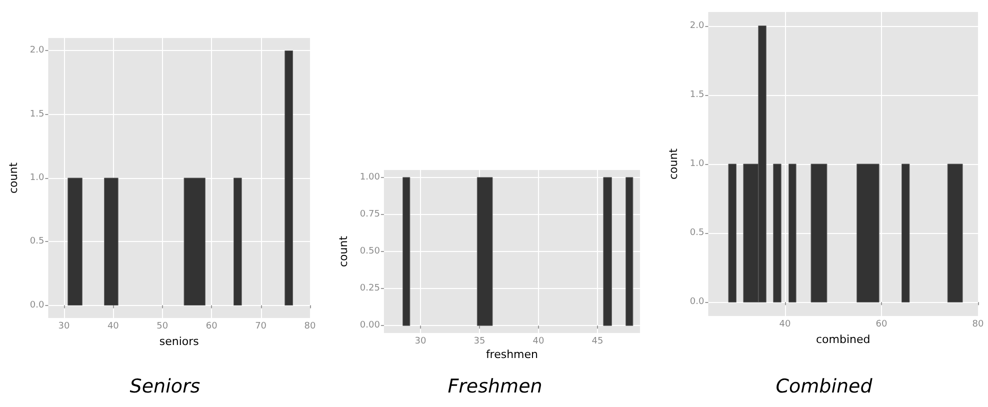  I want to click on y-tick-label: 0.00, so click(370, 325).